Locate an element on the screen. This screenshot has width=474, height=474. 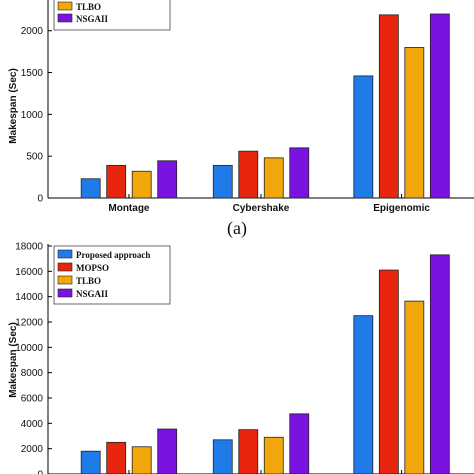
x-category-label: Cybershake is located at coordinates (261, 208).